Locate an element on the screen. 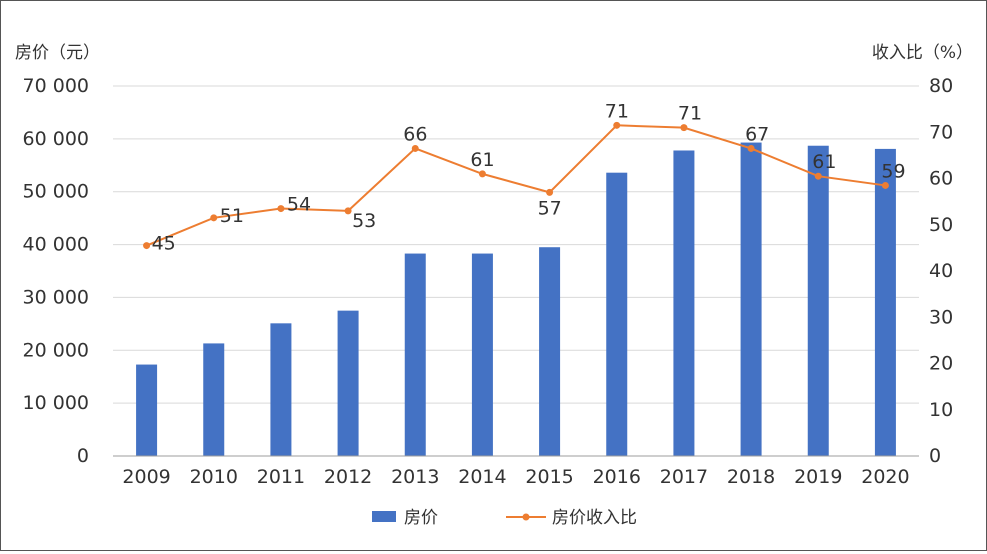  y-axis-right-title: 收入比（%） is located at coordinates (922, 53).